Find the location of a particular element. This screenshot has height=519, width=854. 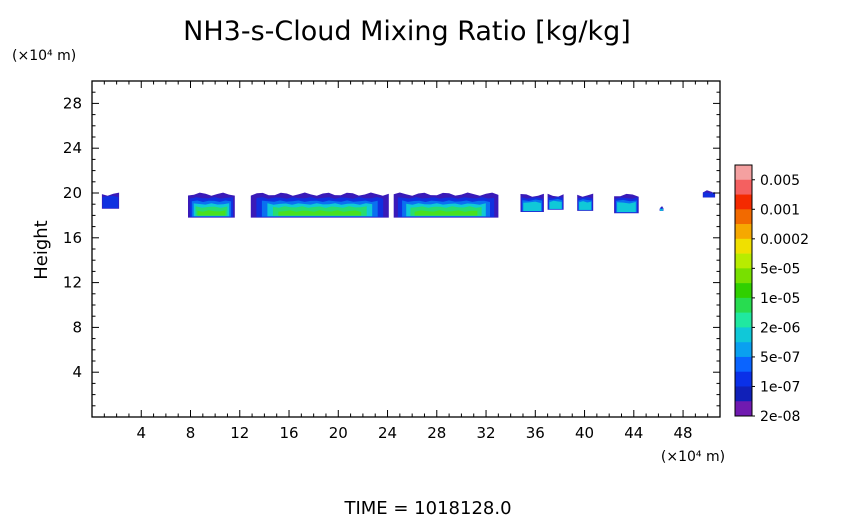

colorbar-frame is located at coordinates (743, 290).